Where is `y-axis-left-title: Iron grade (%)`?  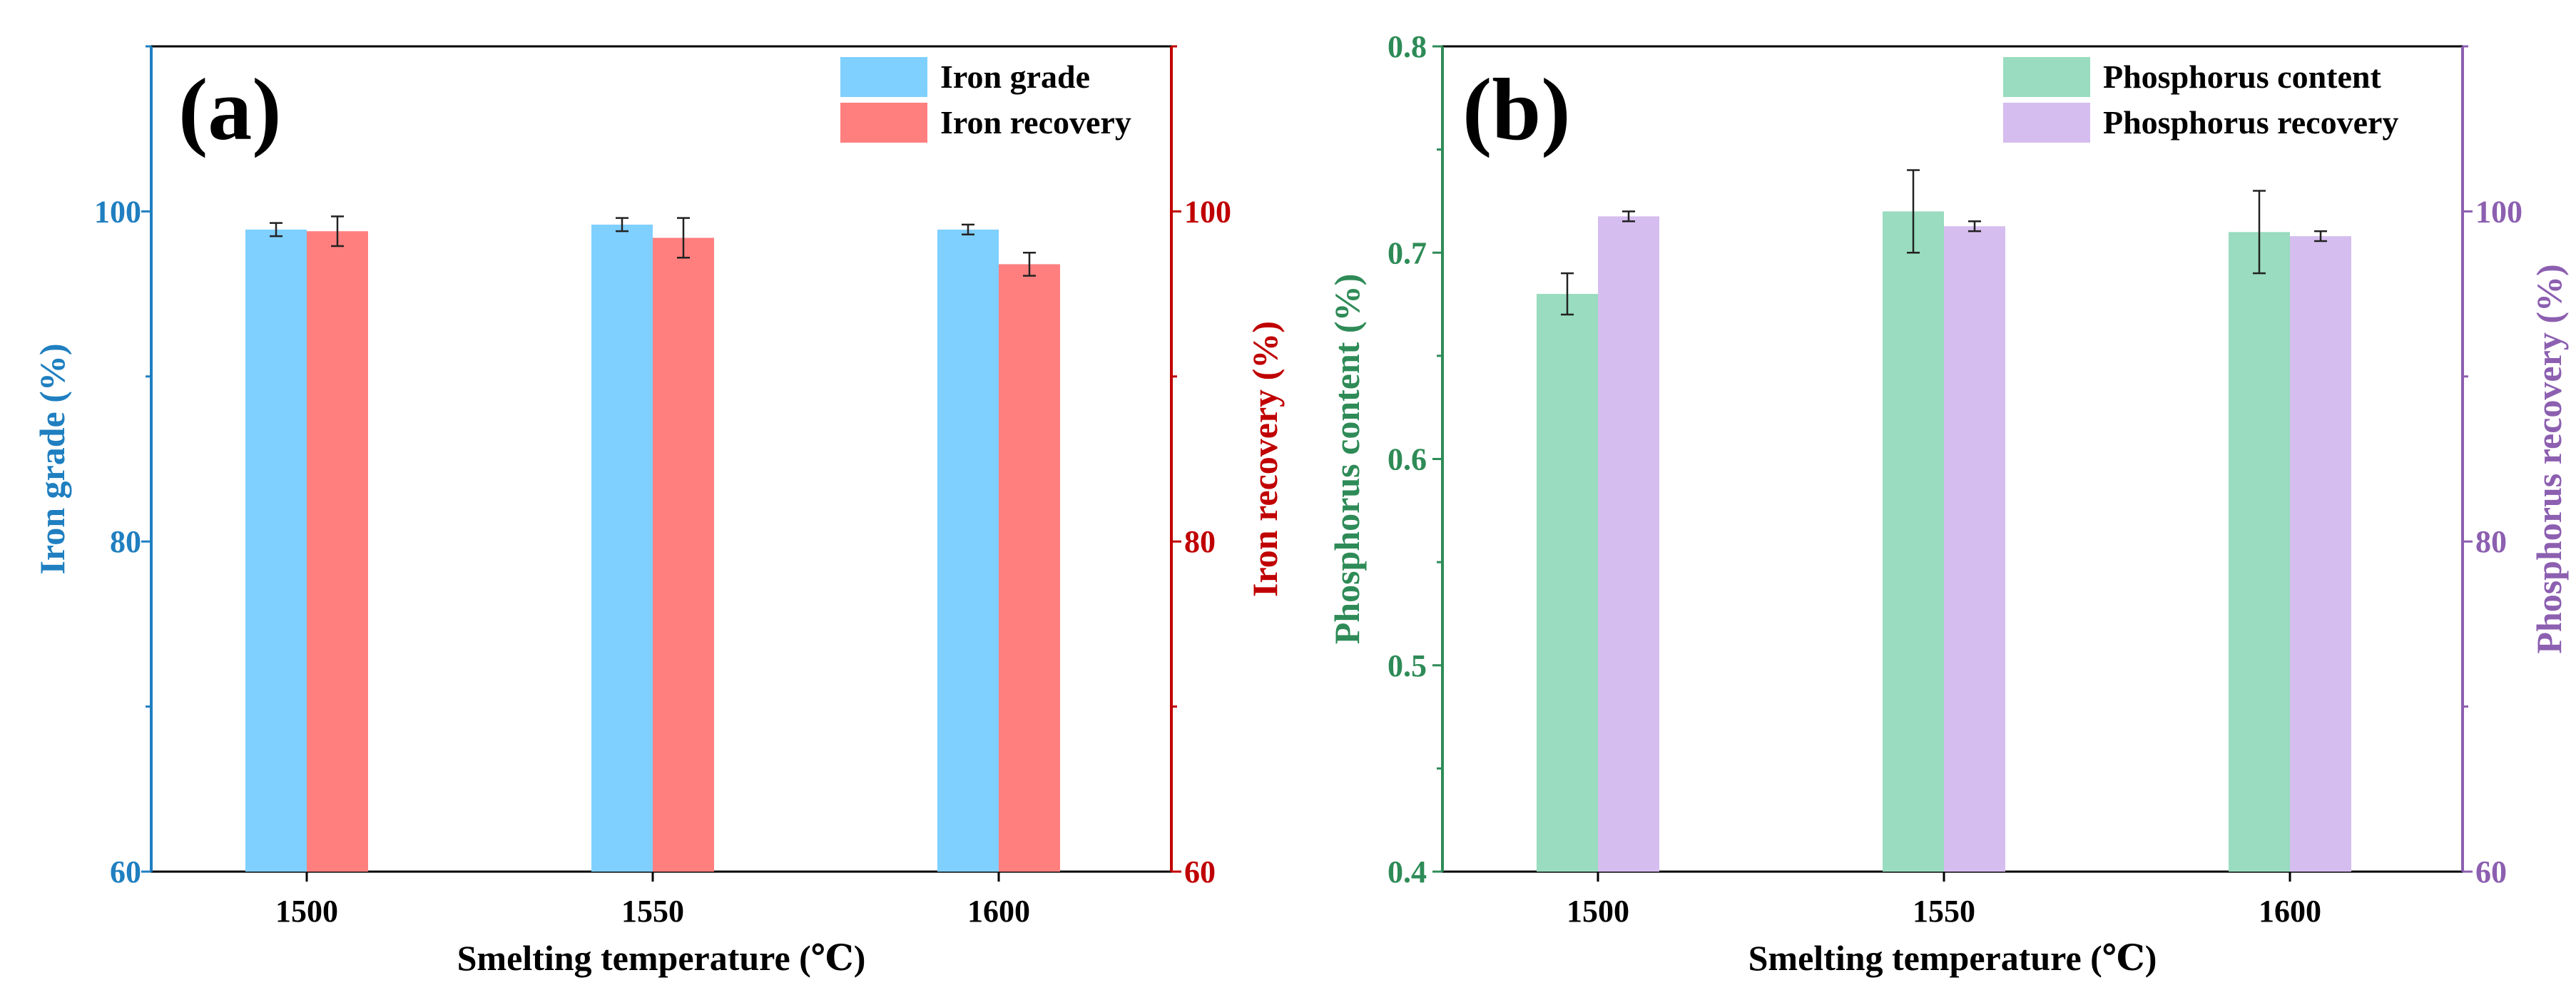 y-axis-left-title: Iron grade (%) is located at coordinates (52, 458).